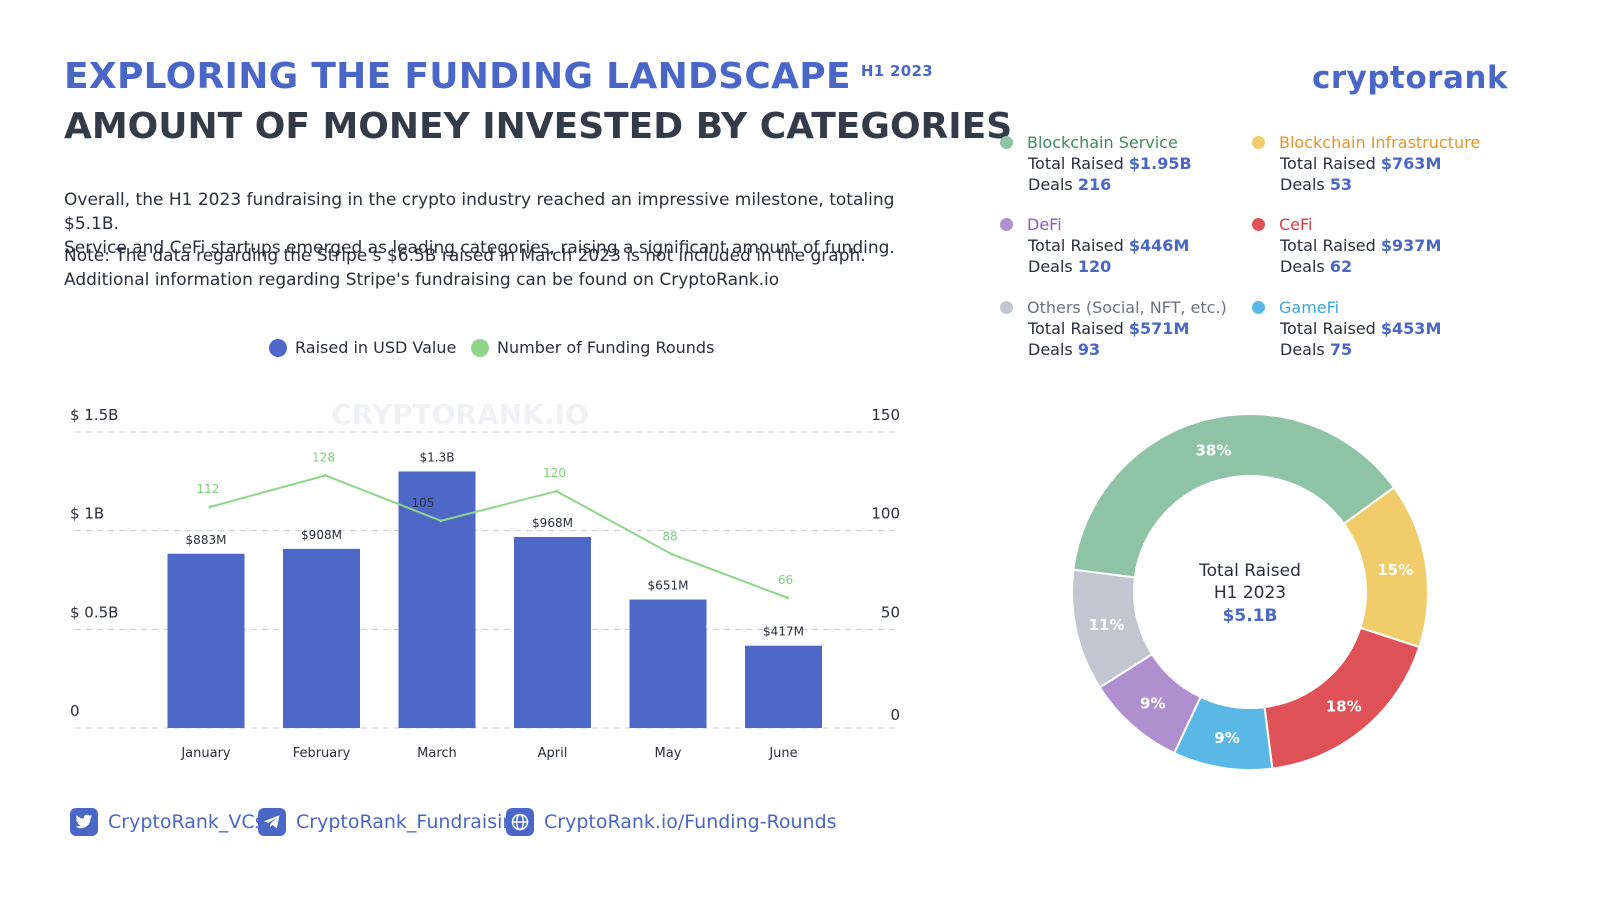 This screenshot has height=900, width=1600. What do you see at coordinates (671, 822) in the screenshot?
I see `website-link: CryptoRank.io/Funding-Rounds` at bounding box center [671, 822].